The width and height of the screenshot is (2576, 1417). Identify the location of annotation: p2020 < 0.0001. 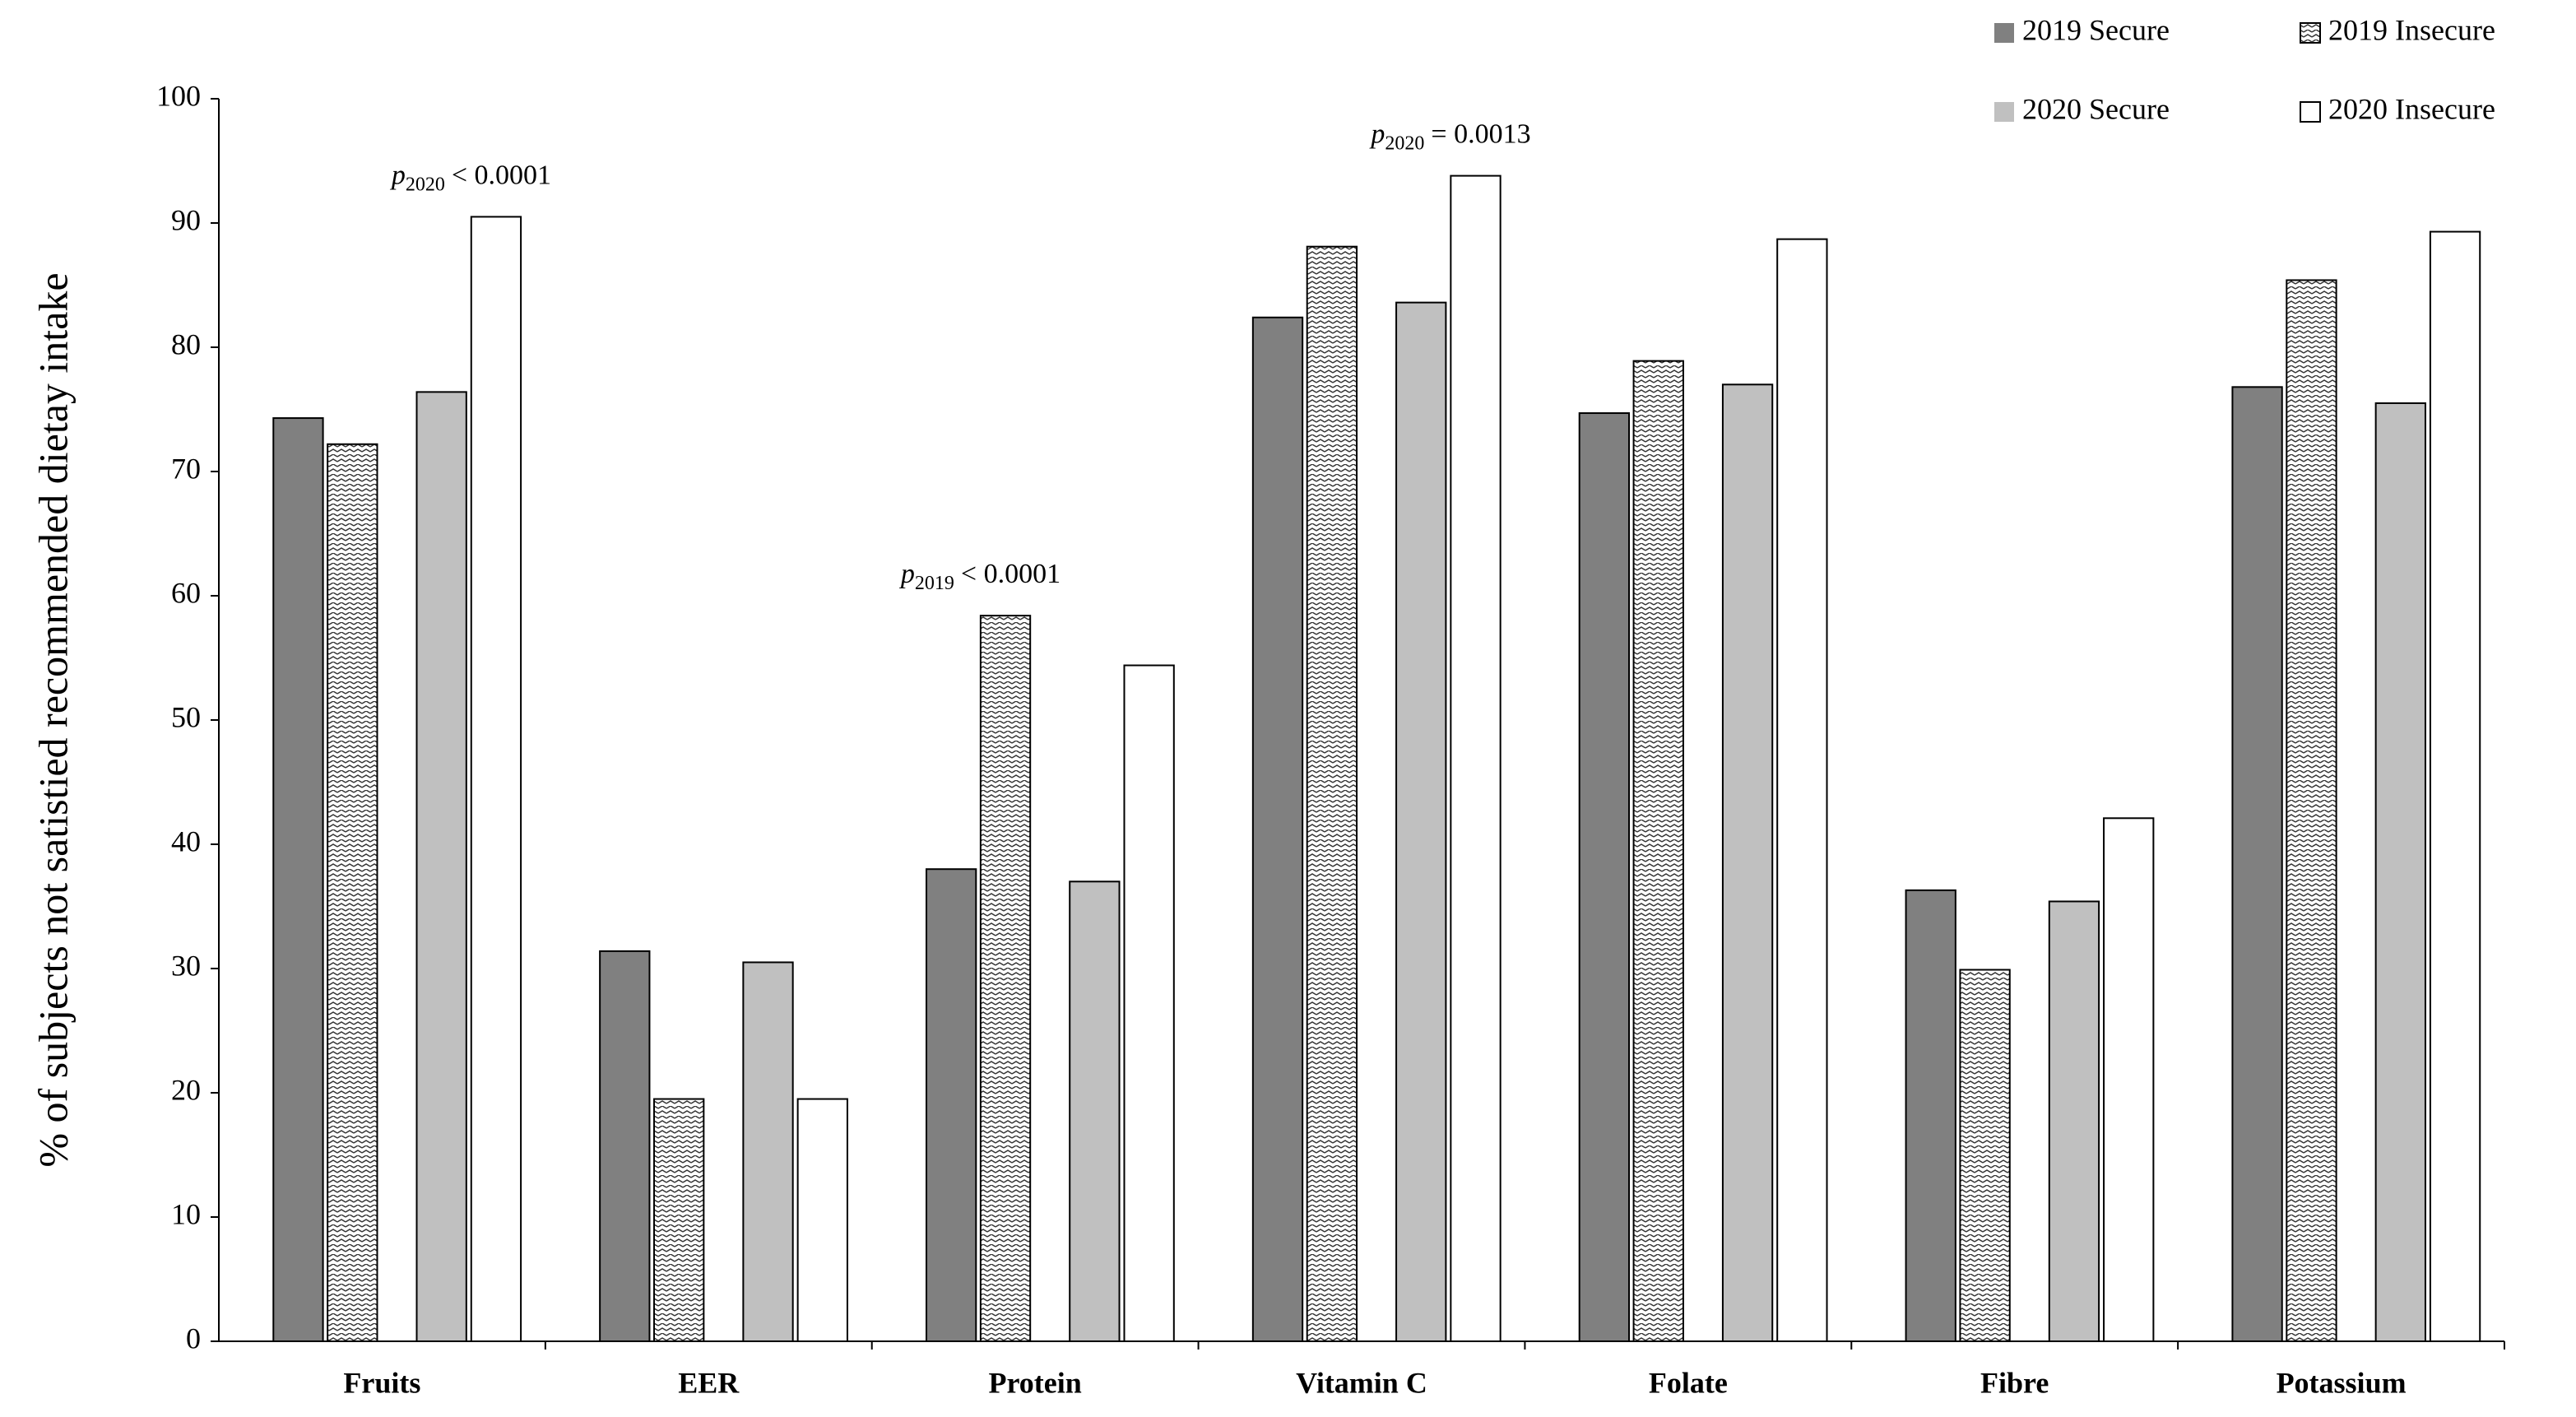
(470, 177).